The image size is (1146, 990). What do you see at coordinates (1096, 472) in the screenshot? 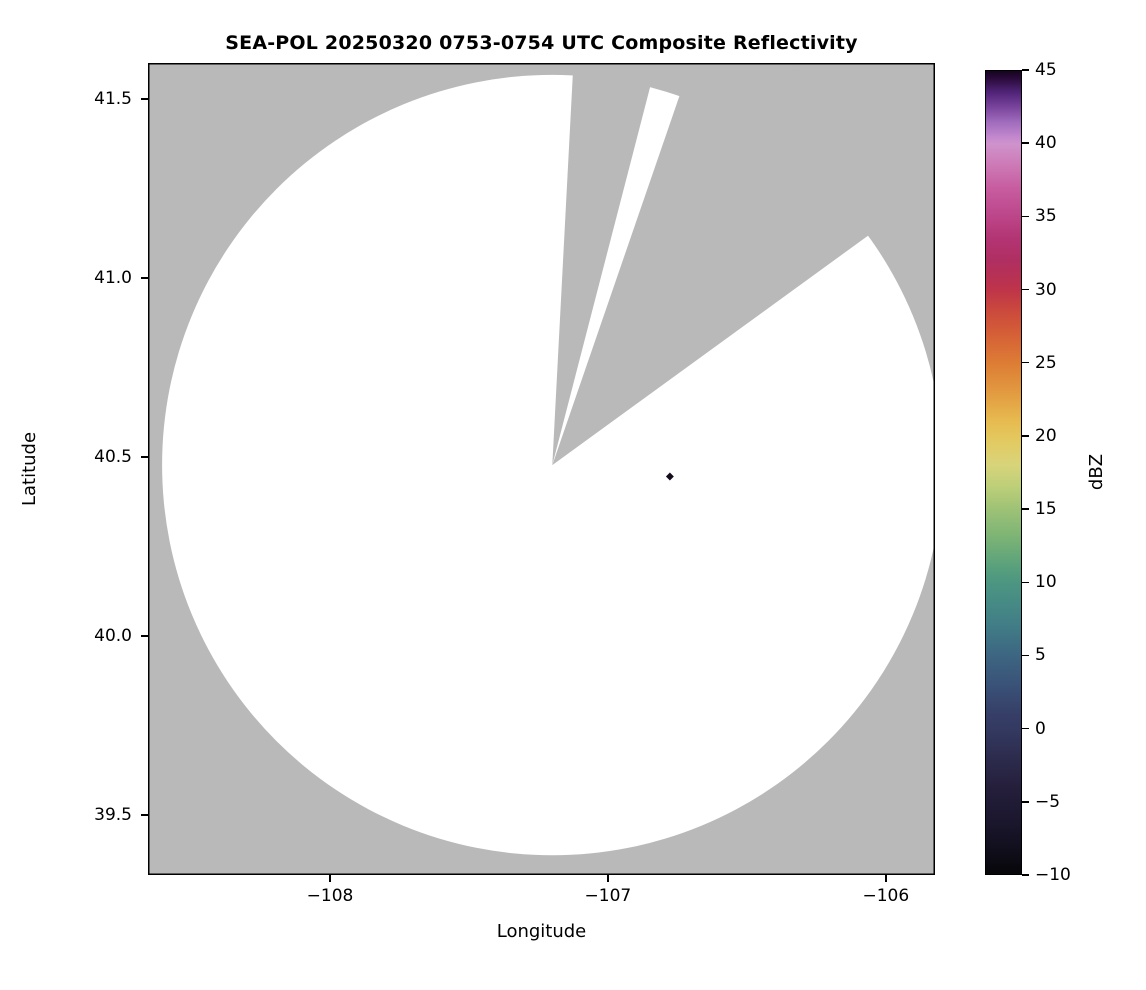
I see `colorbar-label: dBZ` at bounding box center [1096, 472].